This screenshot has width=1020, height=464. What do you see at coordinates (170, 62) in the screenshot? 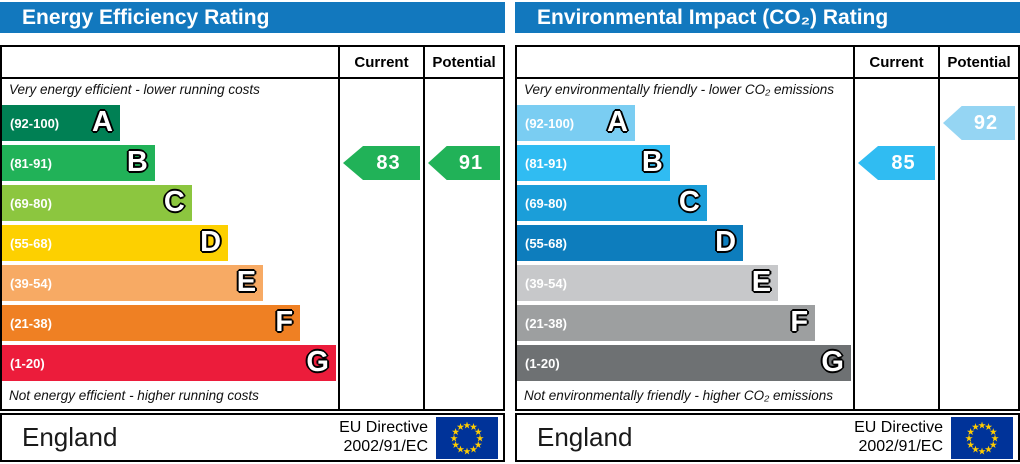
I see `header-spacer` at bounding box center [170, 62].